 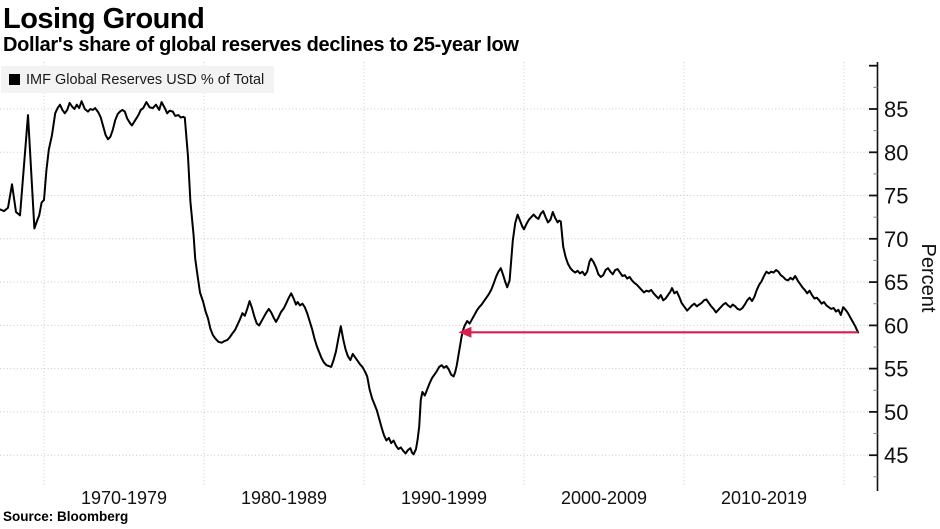 I want to click on annotation-arrow-head, so click(x=465, y=332).